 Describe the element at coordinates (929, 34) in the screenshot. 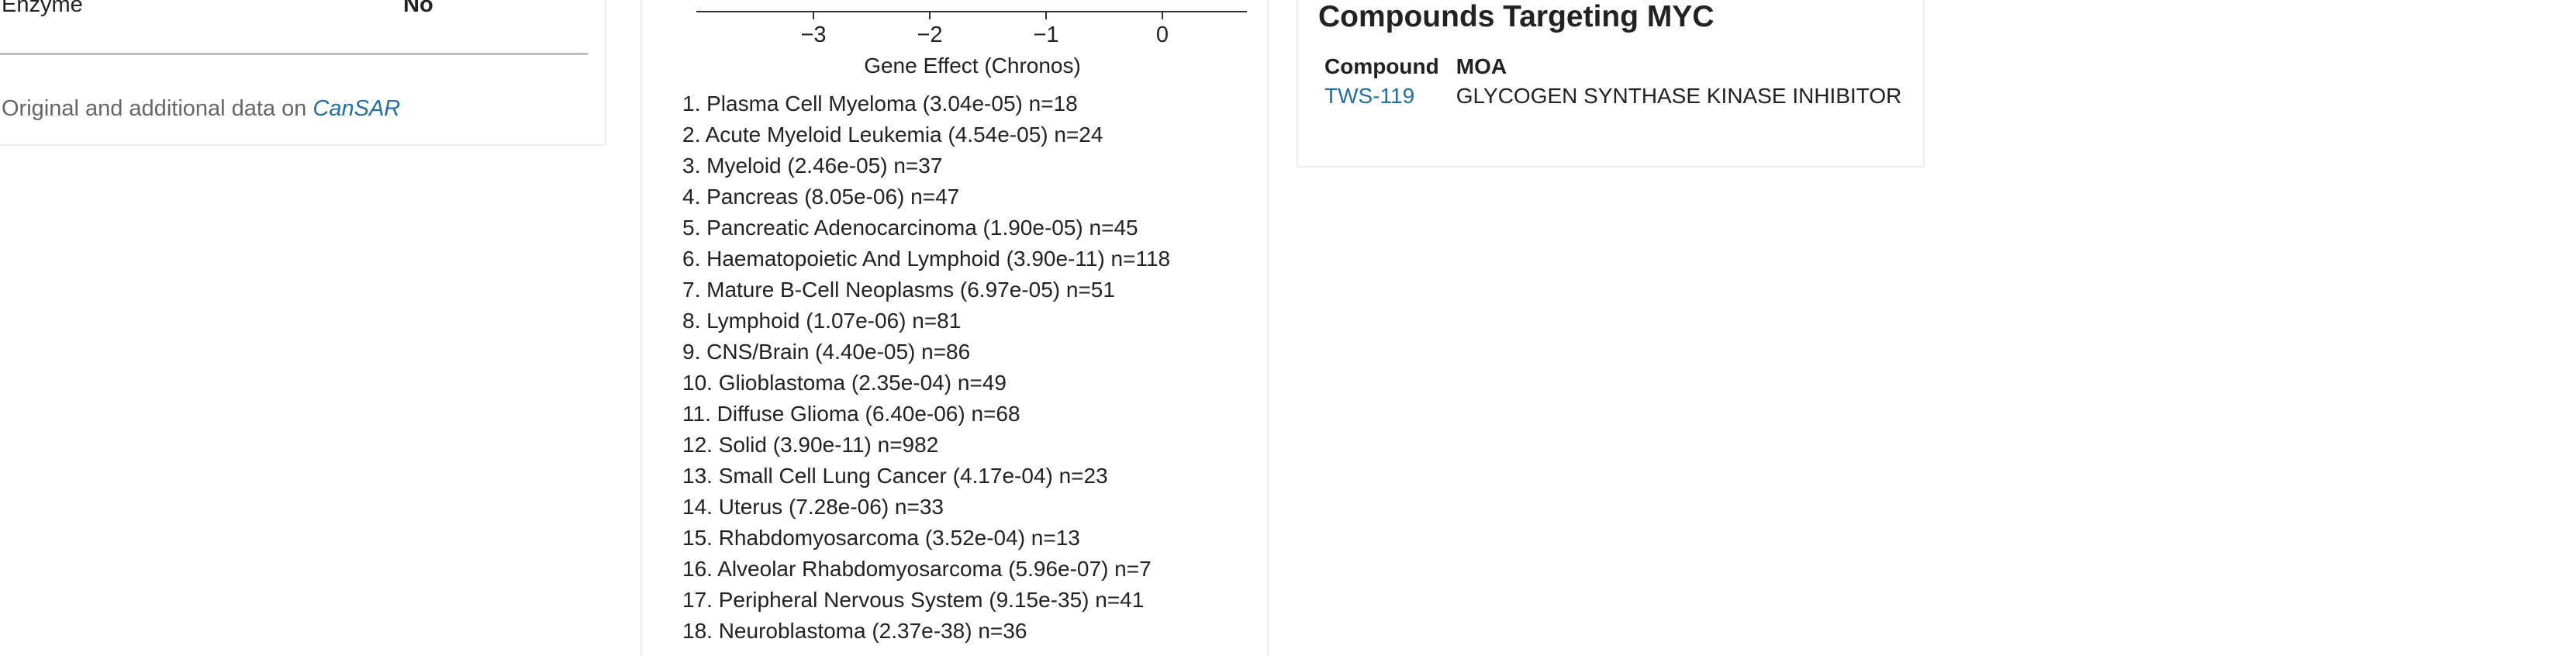

I see `axis-tick-label: −2` at that location.